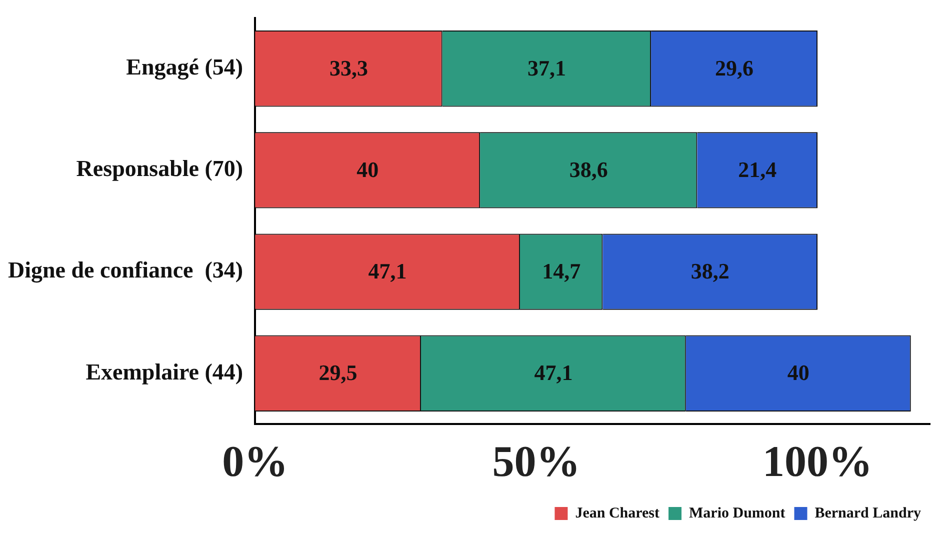 This screenshot has height=539, width=934. Describe the element at coordinates (546, 67) in the screenshot. I see `data-label: 37,1` at that location.